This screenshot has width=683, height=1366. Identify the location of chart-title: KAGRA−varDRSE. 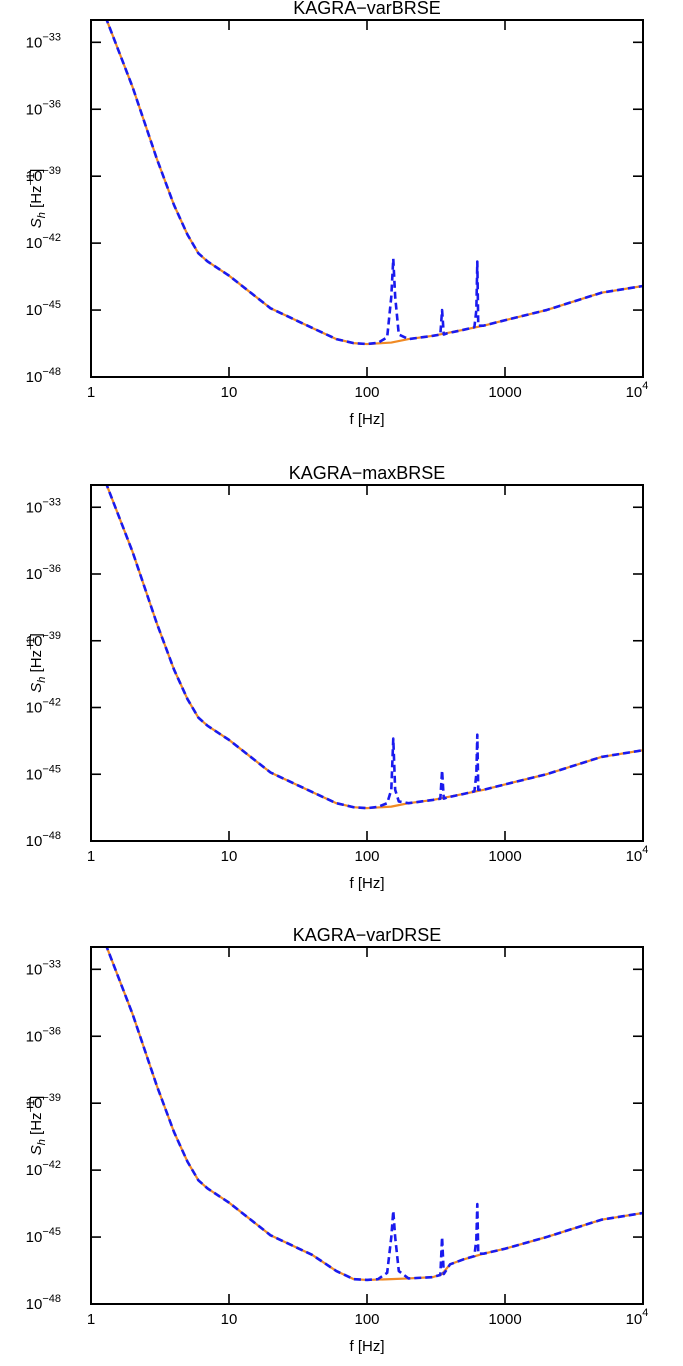
(367, 935).